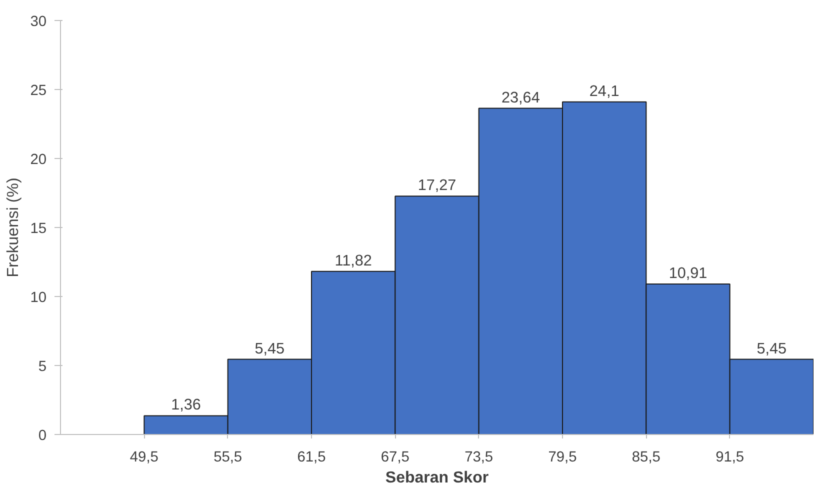 The width and height of the screenshot is (828, 489). Describe the element at coordinates (353, 261) in the screenshot. I see `data-label: 11,82` at that location.